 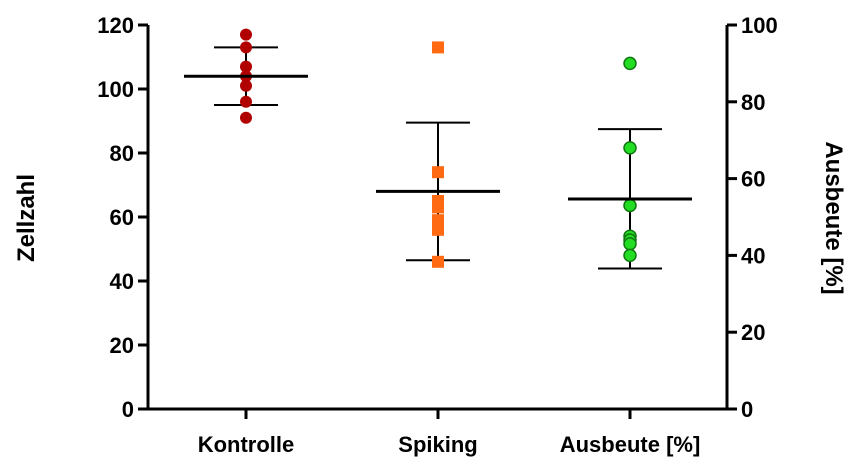 What do you see at coordinates (630, 444) in the screenshot?
I see `x-axis-category-label: Ausbeute [%]` at bounding box center [630, 444].